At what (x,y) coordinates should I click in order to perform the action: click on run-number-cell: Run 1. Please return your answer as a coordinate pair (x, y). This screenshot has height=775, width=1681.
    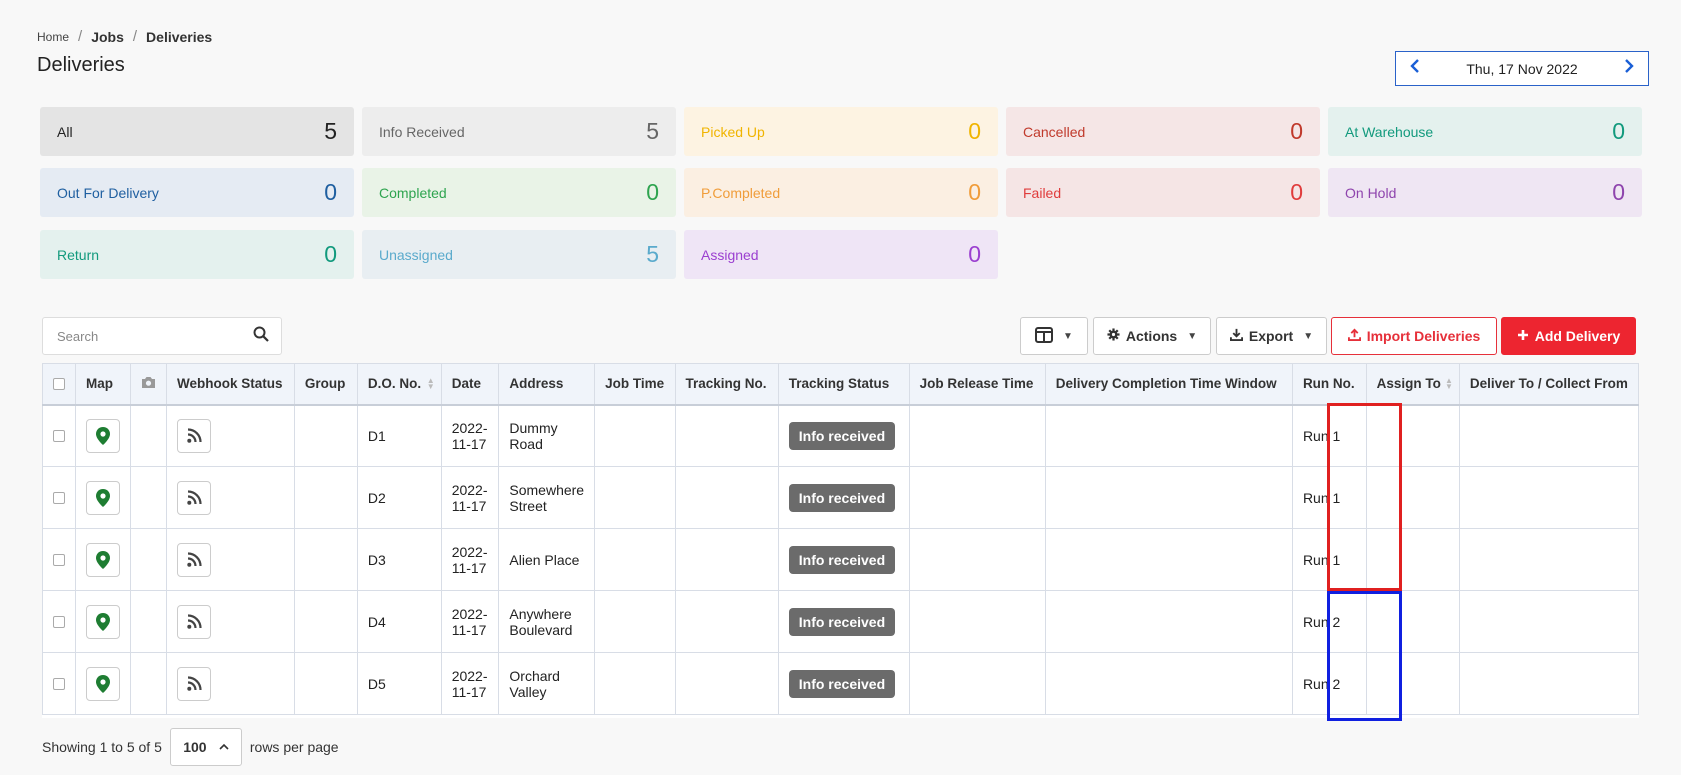
    Looking at the image, I should click on (1329, 559).